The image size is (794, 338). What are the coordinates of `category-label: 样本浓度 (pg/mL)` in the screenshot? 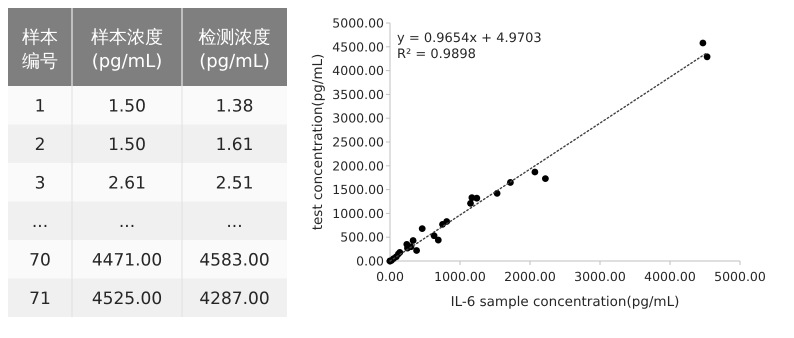 It's located at (127, 49).